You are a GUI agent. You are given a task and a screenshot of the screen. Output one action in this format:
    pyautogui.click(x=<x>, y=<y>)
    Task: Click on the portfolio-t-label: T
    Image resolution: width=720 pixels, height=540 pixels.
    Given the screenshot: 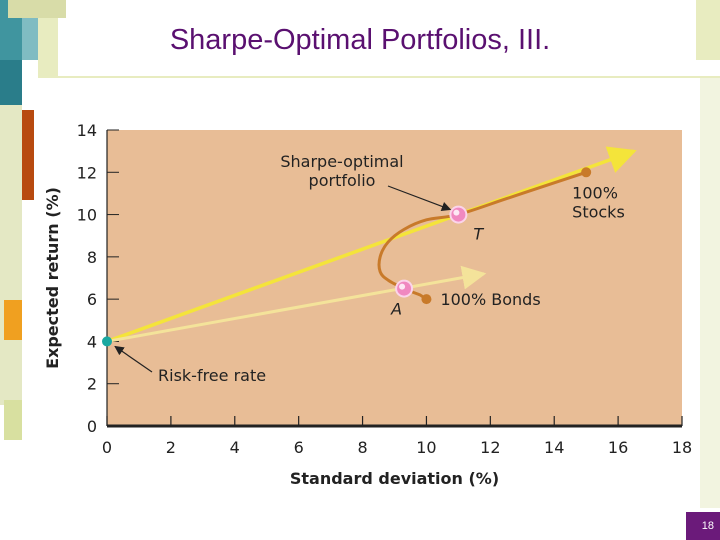 What is the action you would take?
    pyautogui.click(x=478, y=234)
    